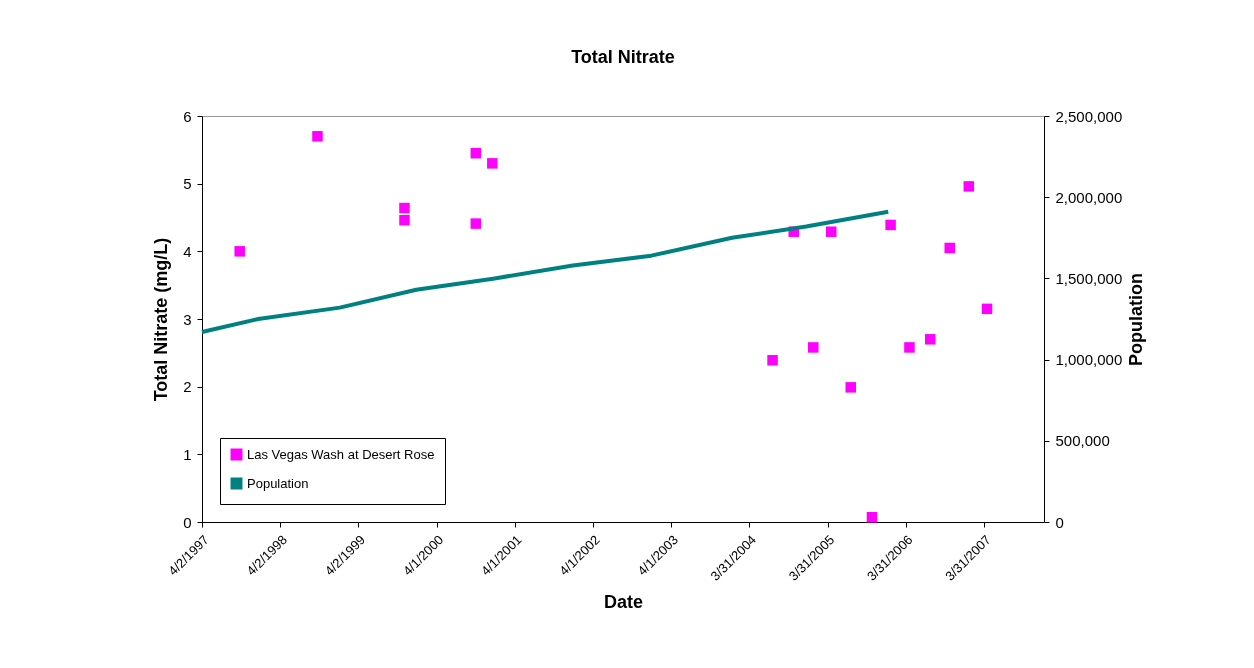  Describe the element at coordinates (187, 522) in the screenshot. I see `y-tick-label: 0` at that location.